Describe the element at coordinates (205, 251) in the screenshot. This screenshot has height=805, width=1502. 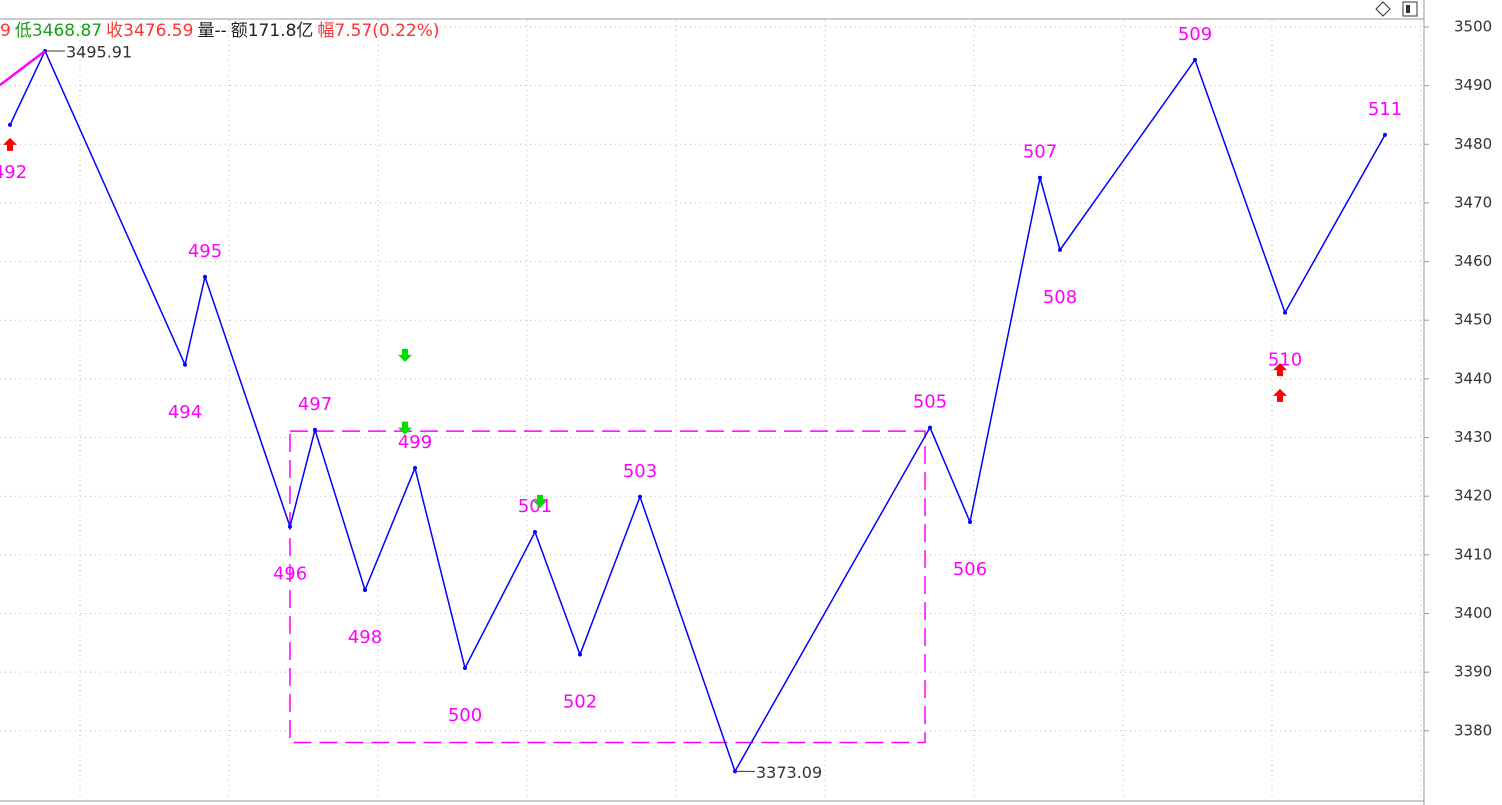
I see `wave-label: 495` at that location.